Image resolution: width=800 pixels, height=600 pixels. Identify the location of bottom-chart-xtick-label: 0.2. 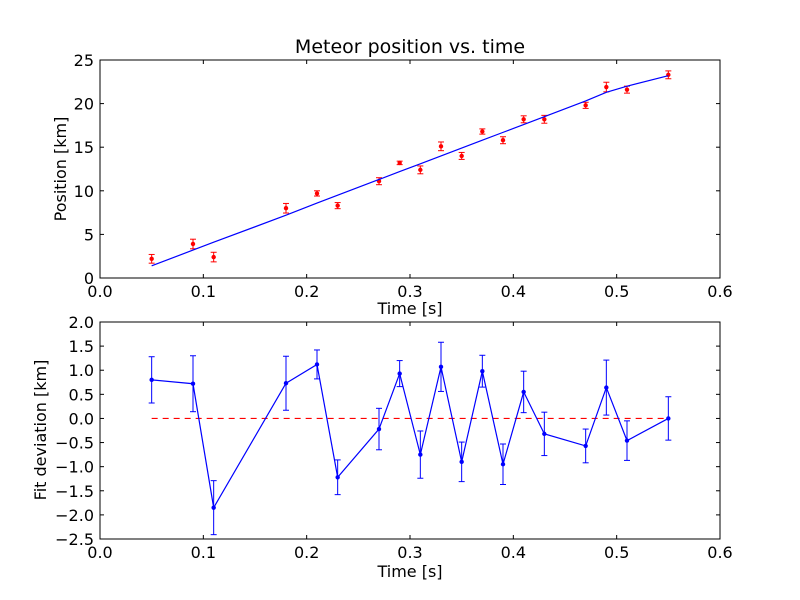
(306, 552).